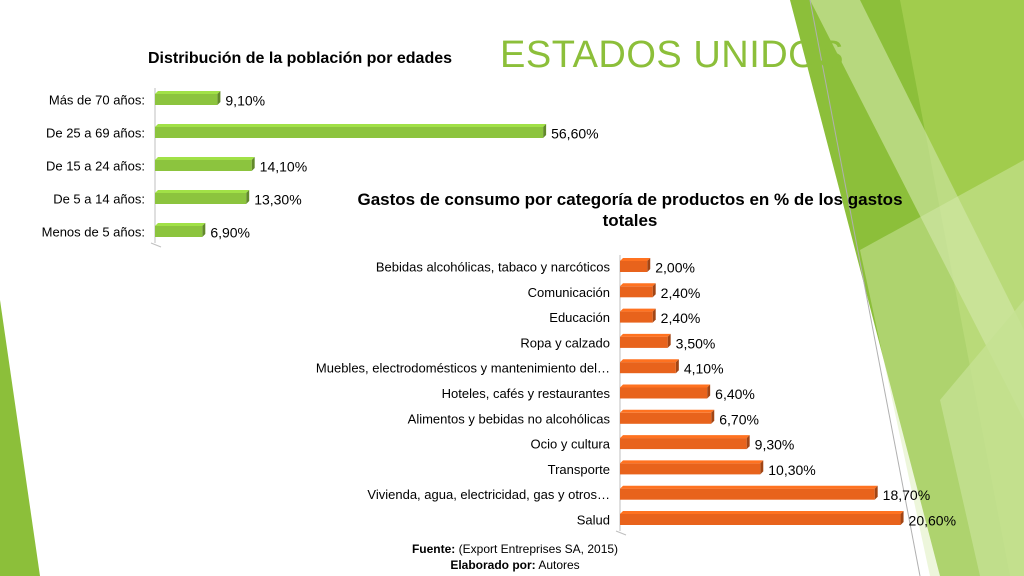 This screenshot has height=576, width=1024. What do you see at coordinates (569, 292) in the screenshot?
I see `category-label: Comunicación` at bounding box center [569, 292].